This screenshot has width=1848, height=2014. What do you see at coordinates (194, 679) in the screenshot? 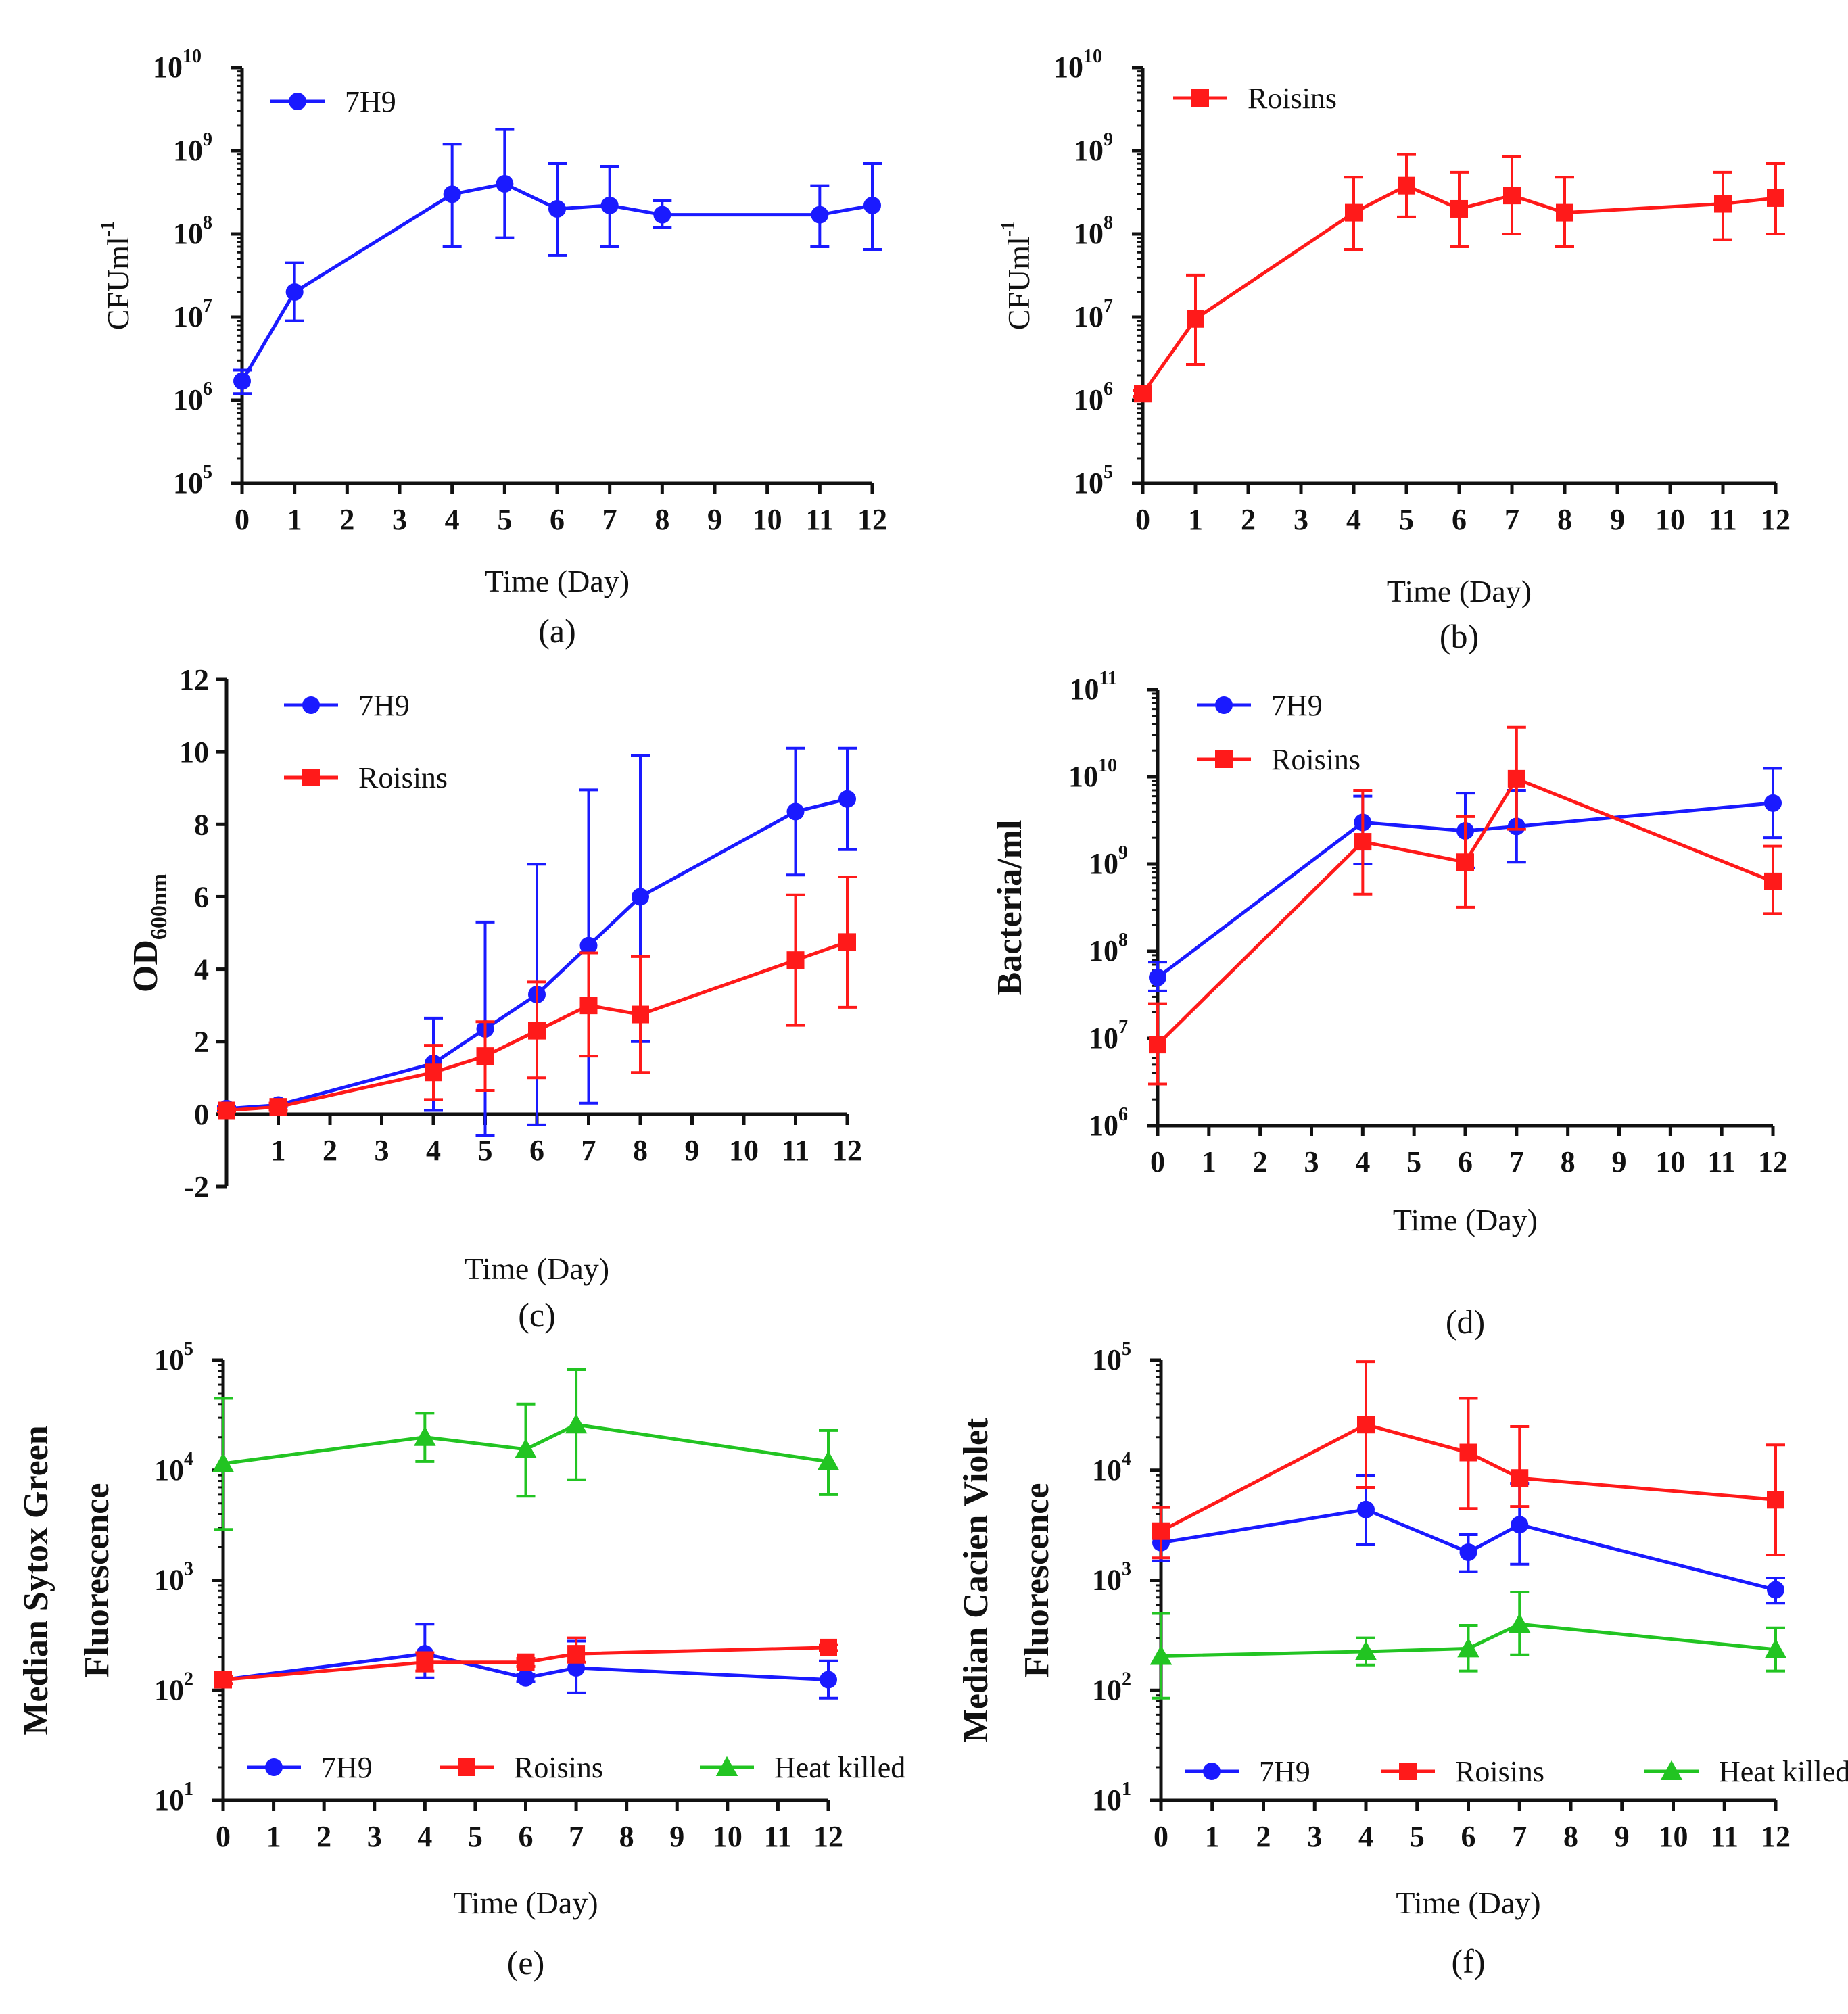
I see `y-tick-label: 12` at bounding box center [194, 679].